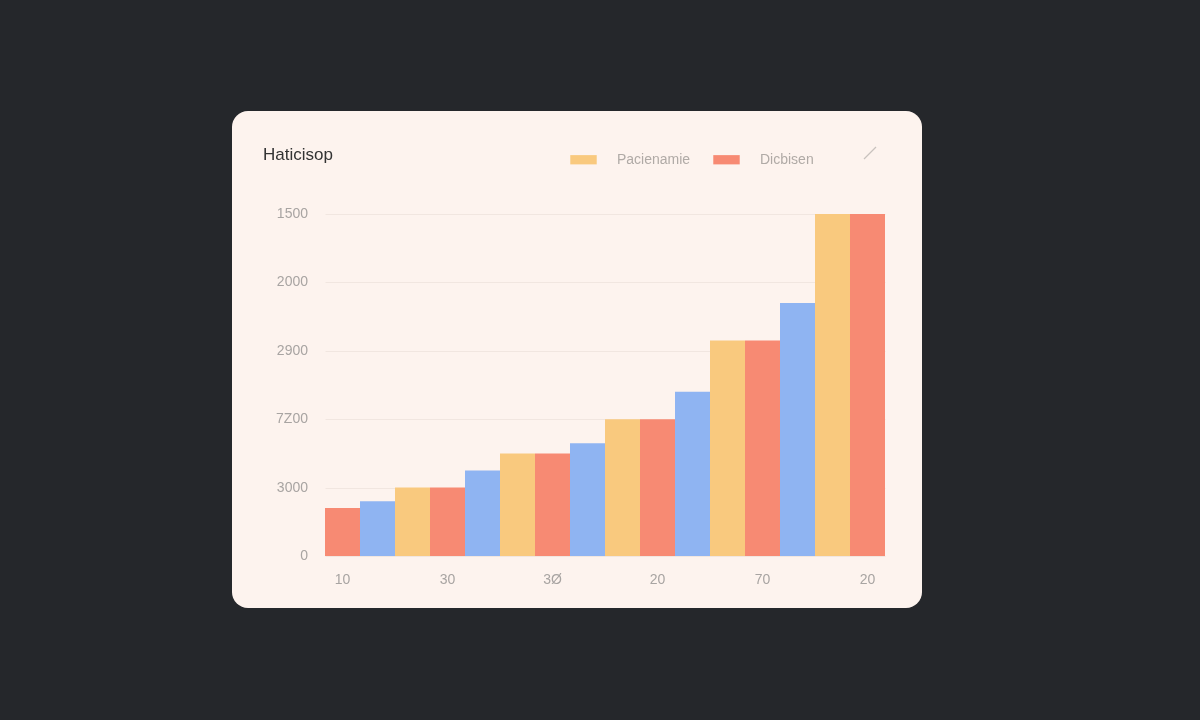  What do you see at coordinates (292, 486) in the screenshot?
I see `text: 3000` at bounding box center [292, 486].